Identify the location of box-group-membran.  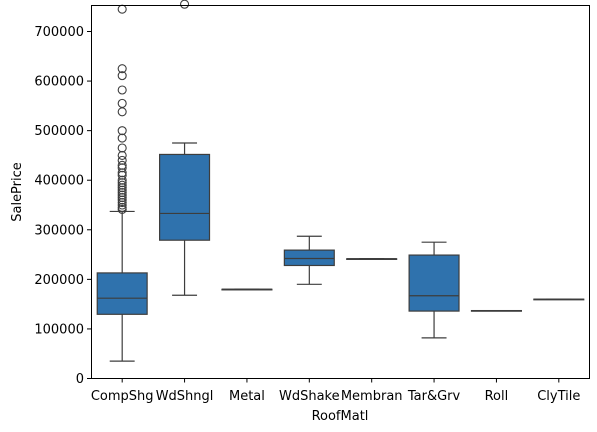
(372, 259).